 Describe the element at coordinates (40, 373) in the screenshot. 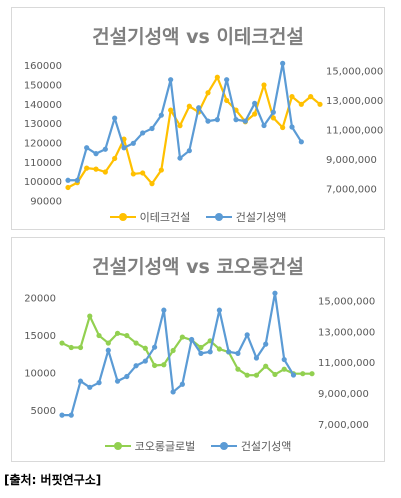

I see `left-axis-tick: 10000` at that location.